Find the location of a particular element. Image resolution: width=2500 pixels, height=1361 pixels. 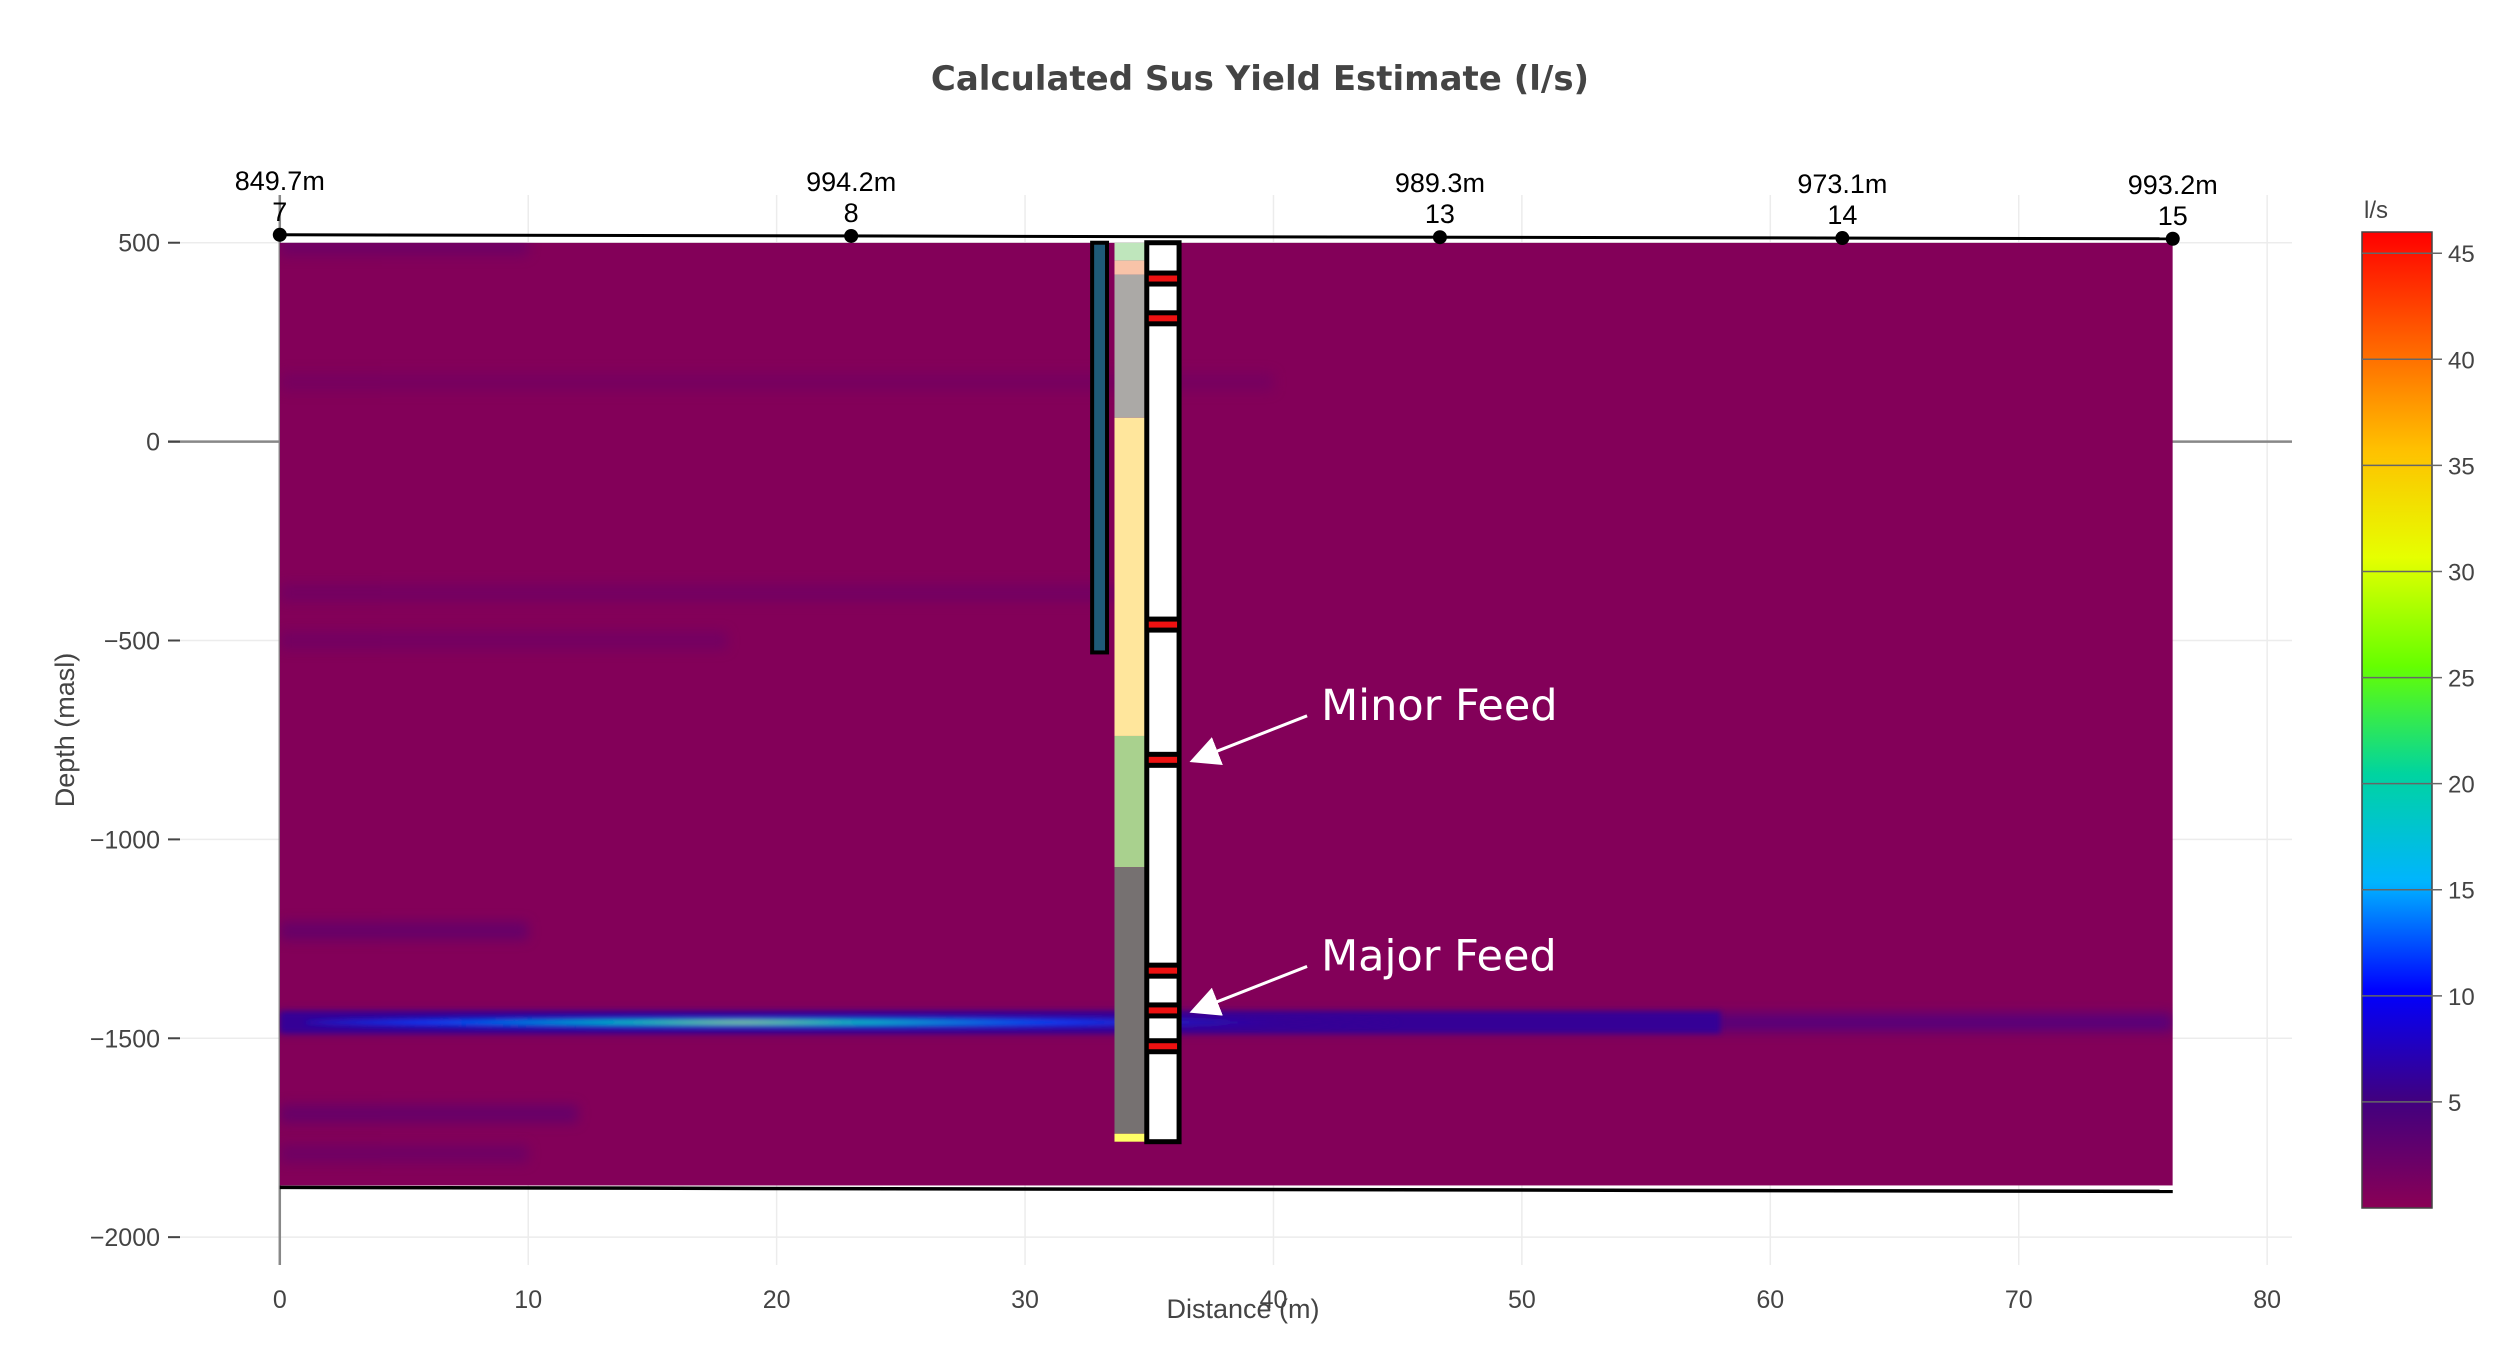

x-tick-label: 50 is located at coordinates (1522, 1300).